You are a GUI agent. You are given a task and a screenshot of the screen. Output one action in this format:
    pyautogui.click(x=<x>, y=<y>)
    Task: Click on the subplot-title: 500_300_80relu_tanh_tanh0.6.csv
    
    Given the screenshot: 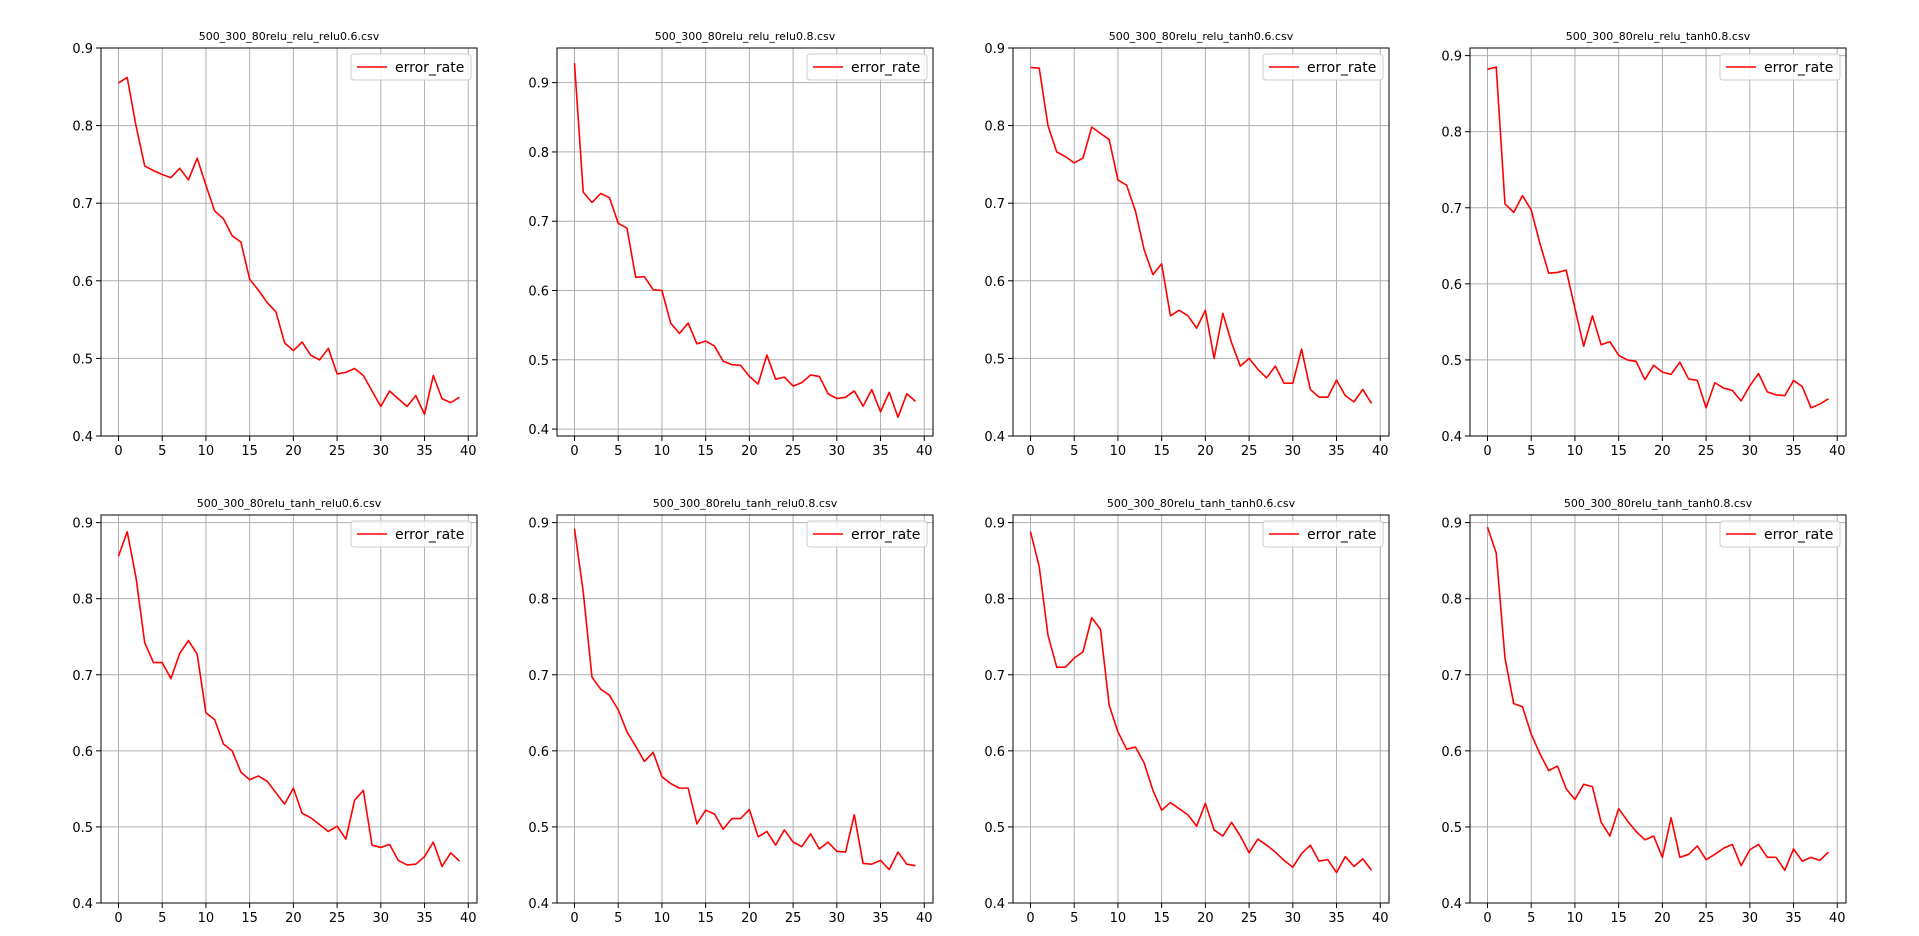 What is the action you would take?
    pyautogui.click(x=1201, y=503)
    